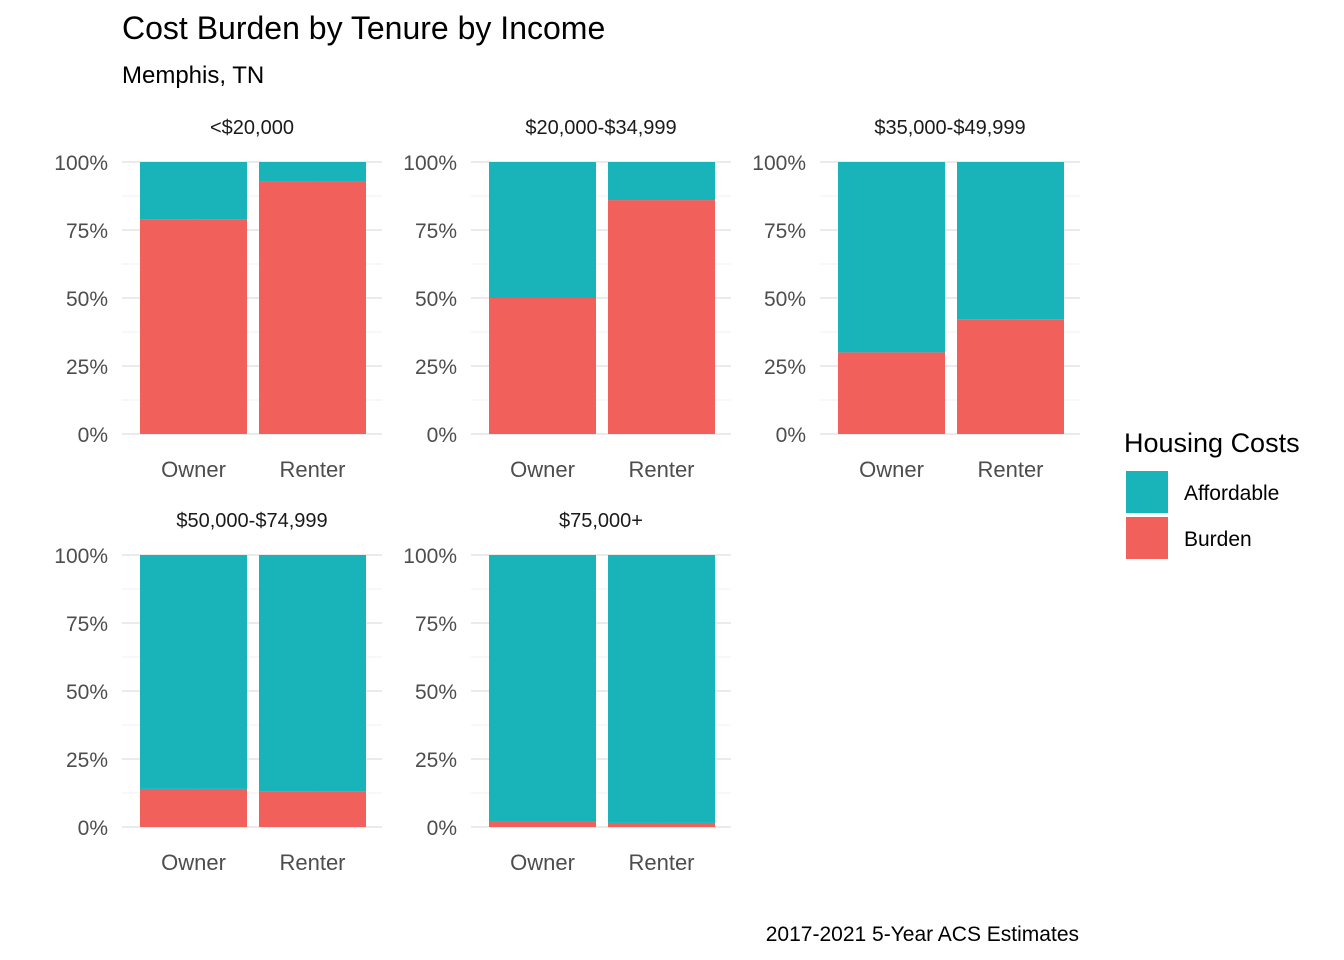 The width and height of the screenshot is (1344, 960). I want to click on chart-caption: 2017-2021 5-Year ACS Estimates, so click(922, 934).